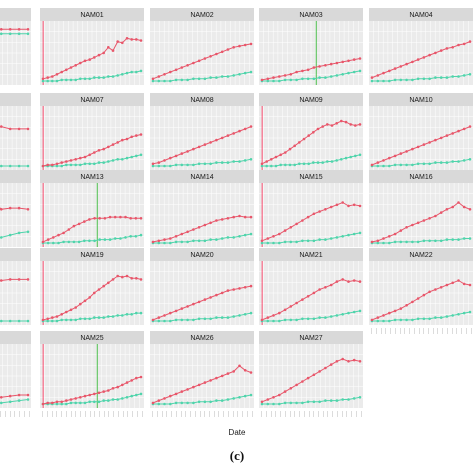 The height and width of the screenshot is (474, 474). What do you see at coordinates (421, 46) in the screenshot?
I see `facet-panel: NAM04` at bounding box center [421, 46].